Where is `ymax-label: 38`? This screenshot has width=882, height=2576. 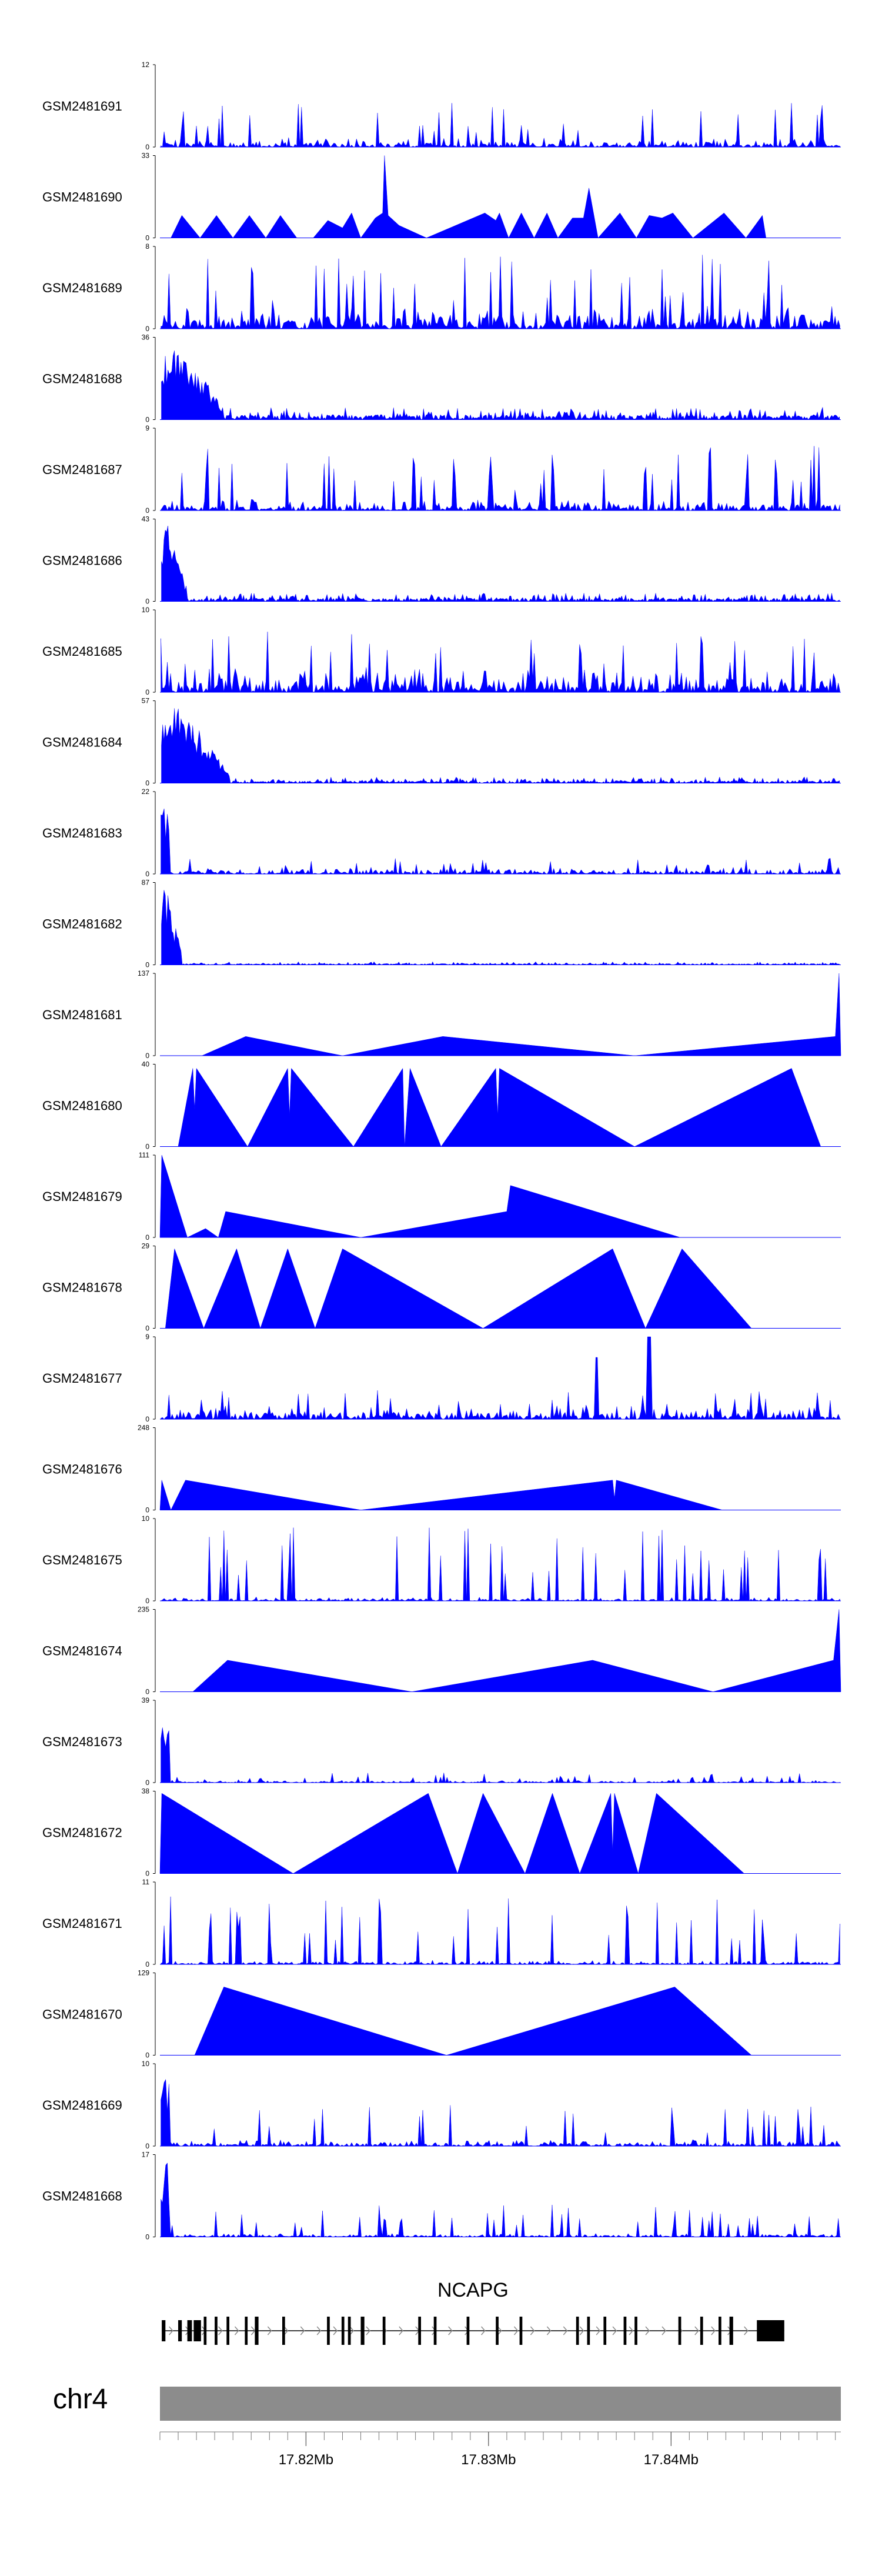
ymax-label: 38 is located at coordinates (146, 1791).